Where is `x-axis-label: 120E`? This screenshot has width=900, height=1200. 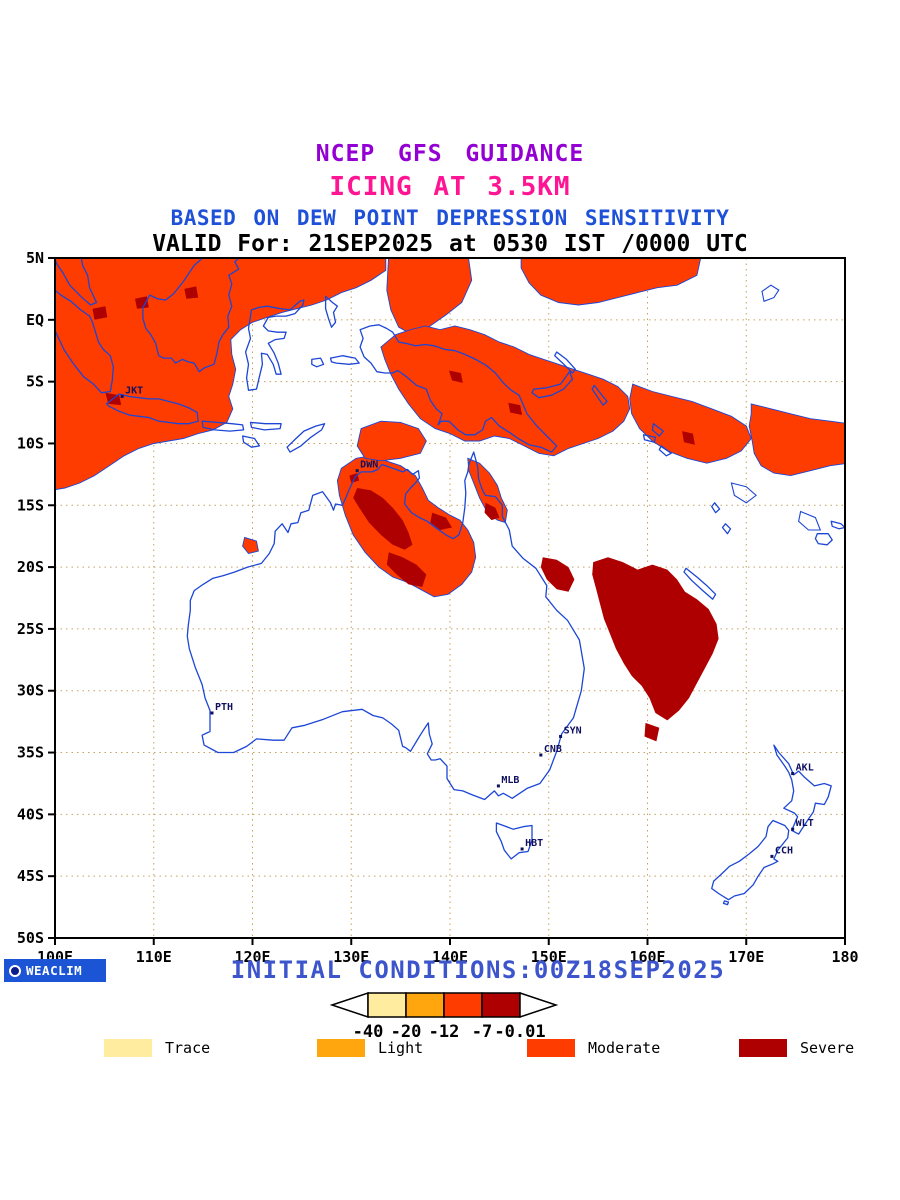
x-axis-label: 120E is located at coordinates (252, 957).